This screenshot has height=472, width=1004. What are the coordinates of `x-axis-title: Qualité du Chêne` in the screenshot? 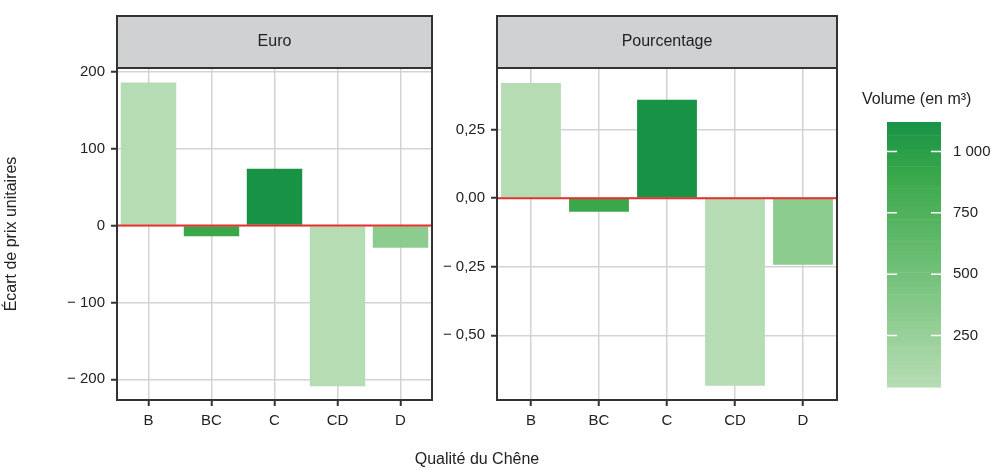 It's located at (477, 459).